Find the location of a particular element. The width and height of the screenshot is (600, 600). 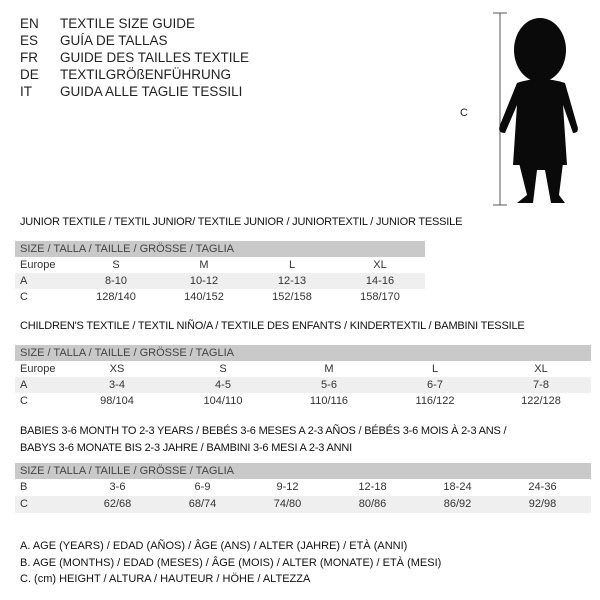

table-row: Europe S M L XL is located at coordinates (220, 265).